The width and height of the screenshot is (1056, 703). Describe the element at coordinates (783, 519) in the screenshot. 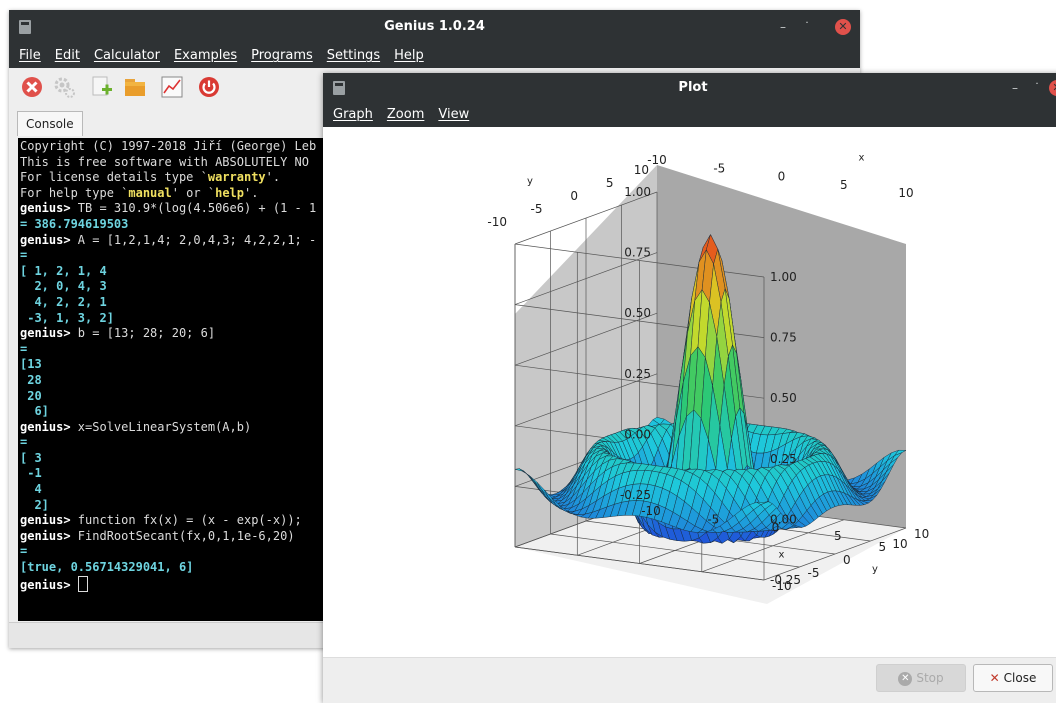

I see `z-tick-label-right: 0.00` at that location.